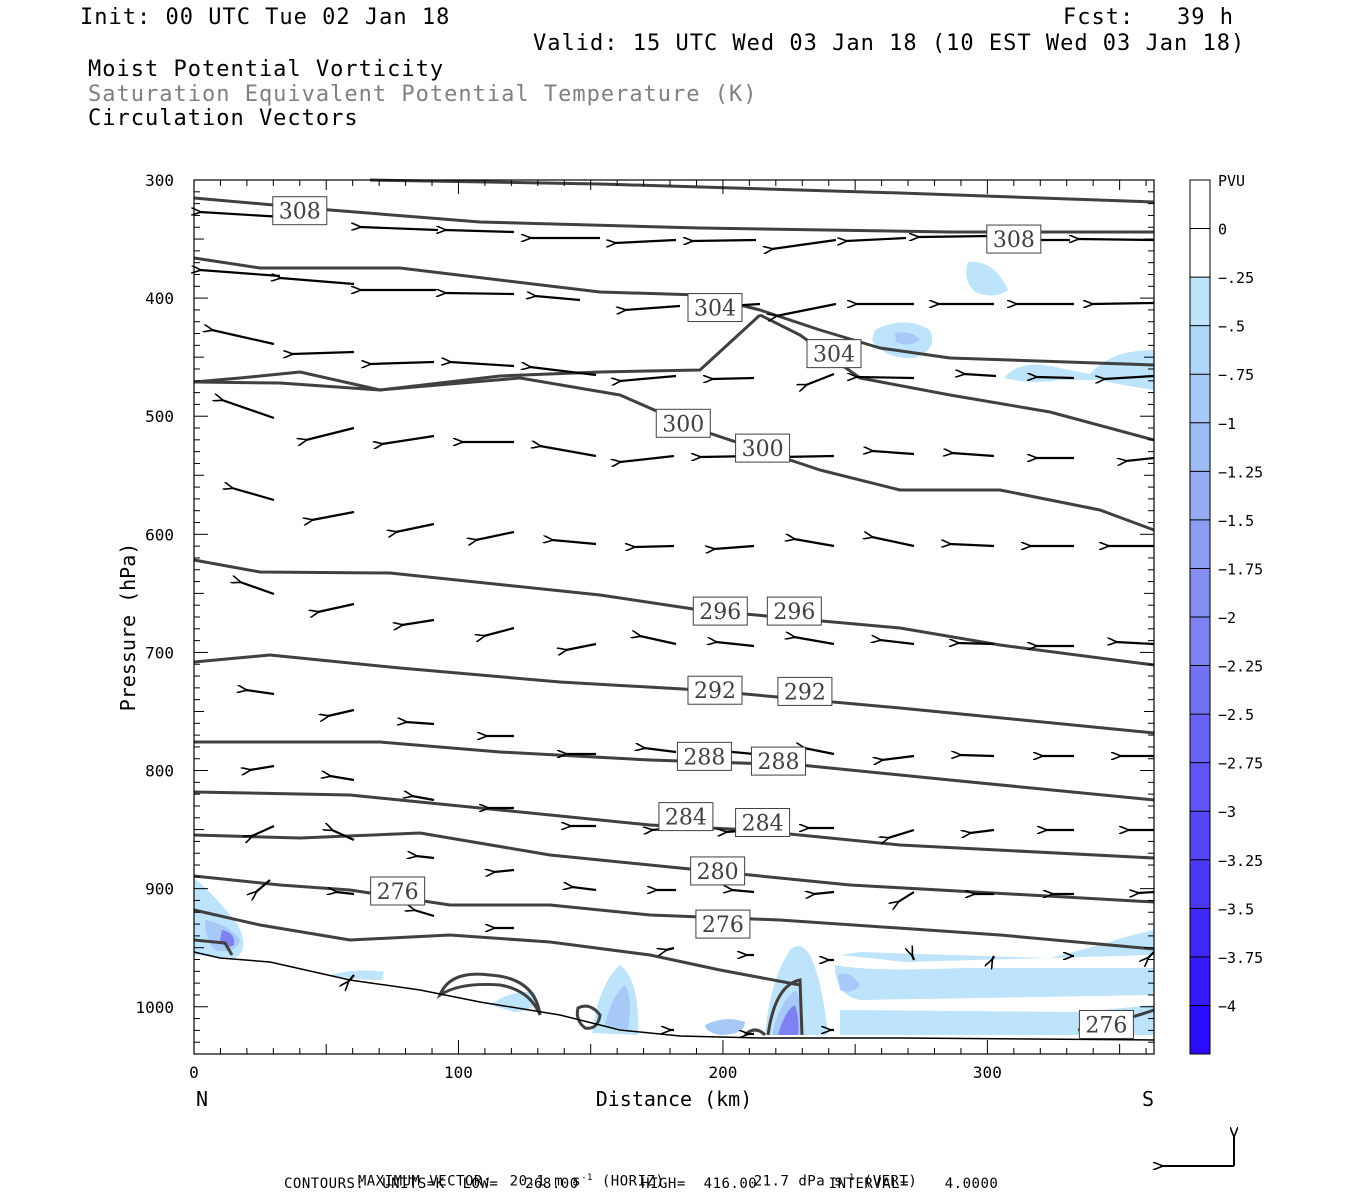 The height and width of the screenshot is (1200, 1350). I want to click on colorbar-label-1: −.25, so click(1236, 278).